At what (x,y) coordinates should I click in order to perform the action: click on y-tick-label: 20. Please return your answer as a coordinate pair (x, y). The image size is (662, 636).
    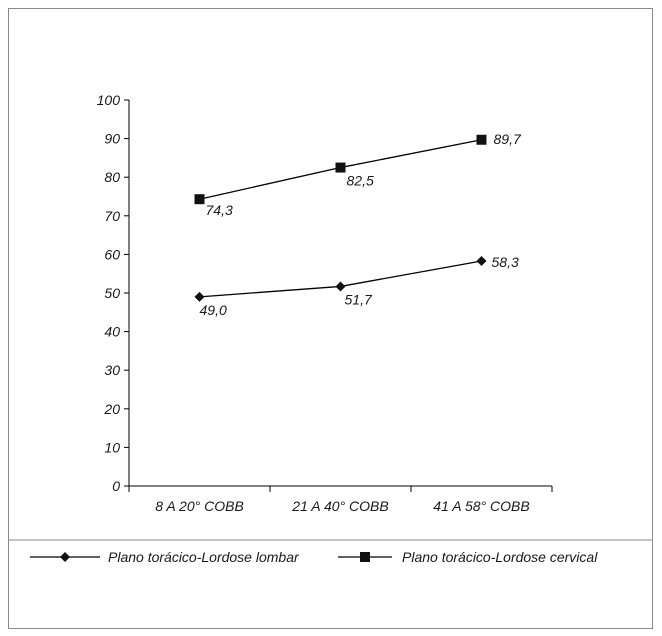
    Looking at the image, I should click on (111, 409).